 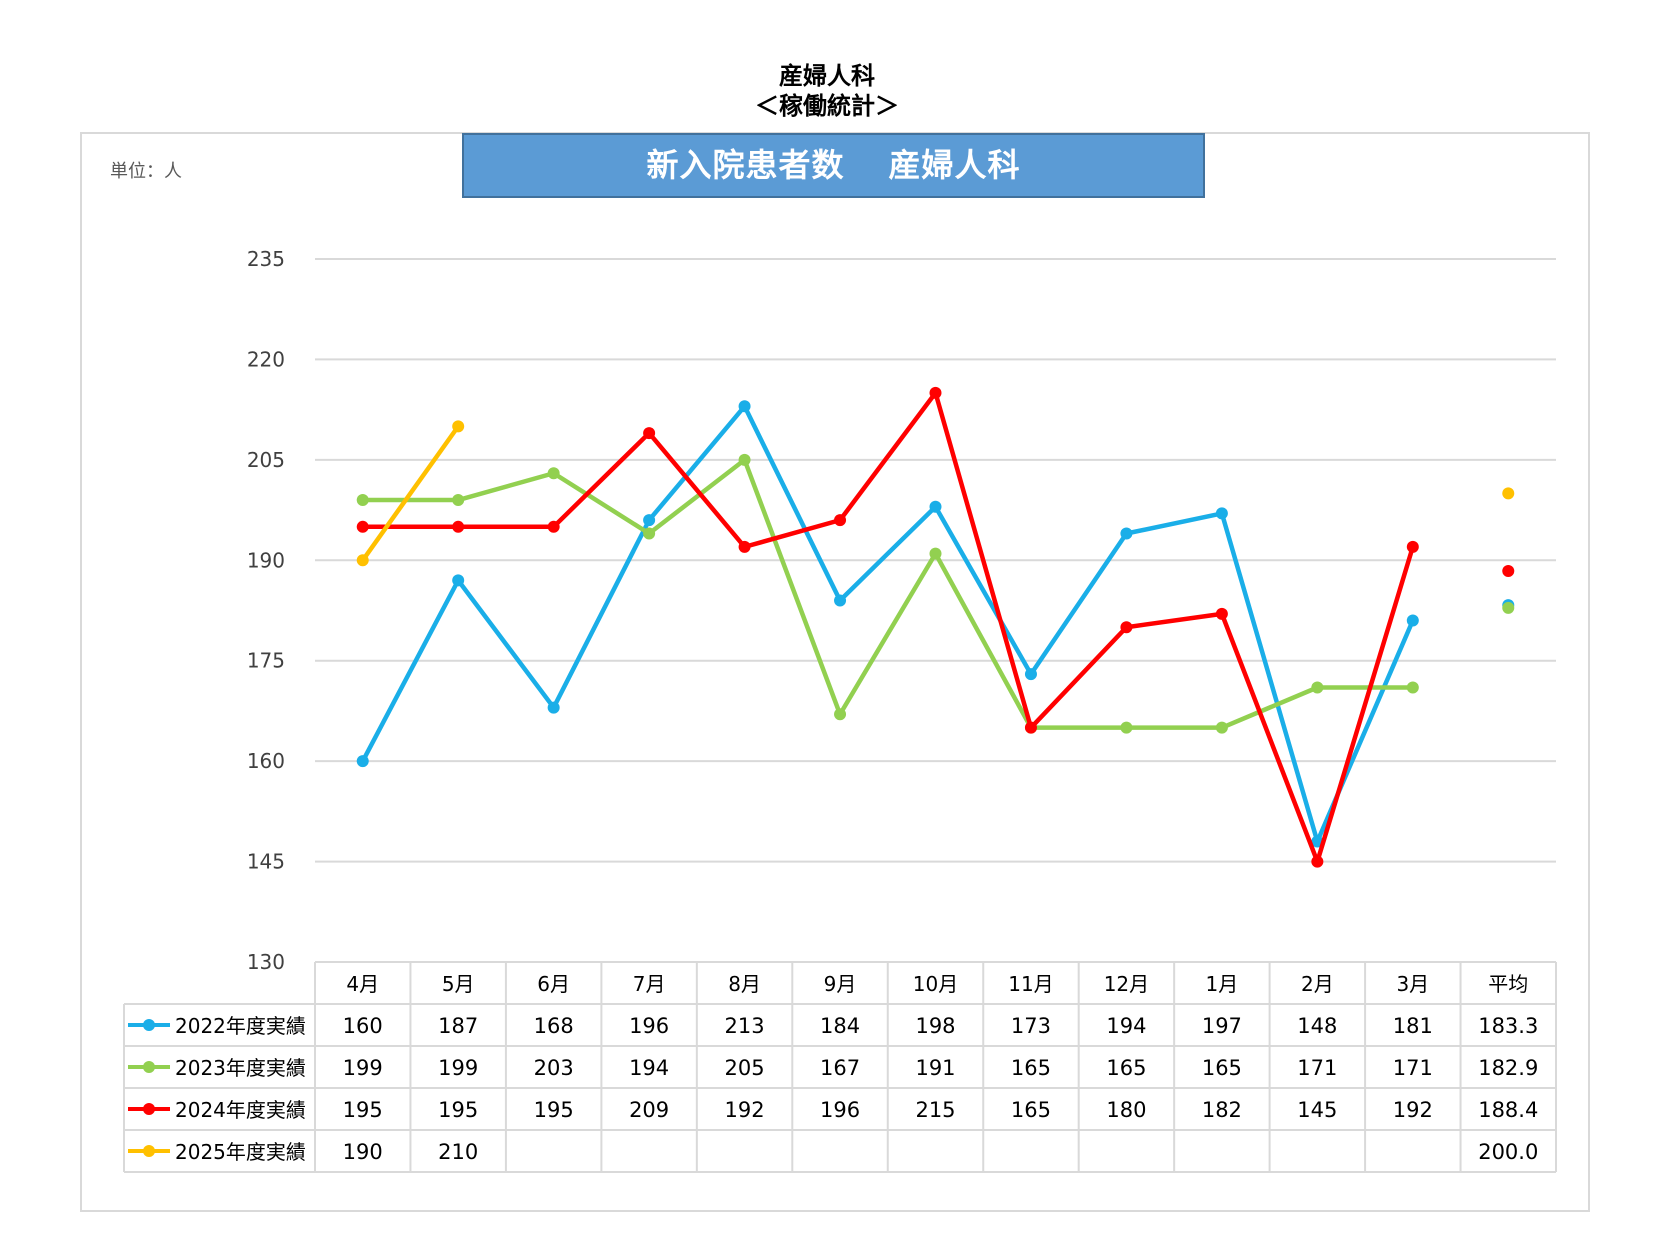 I want to click on x-tick-label: 5月, so click(x=458, y=984).